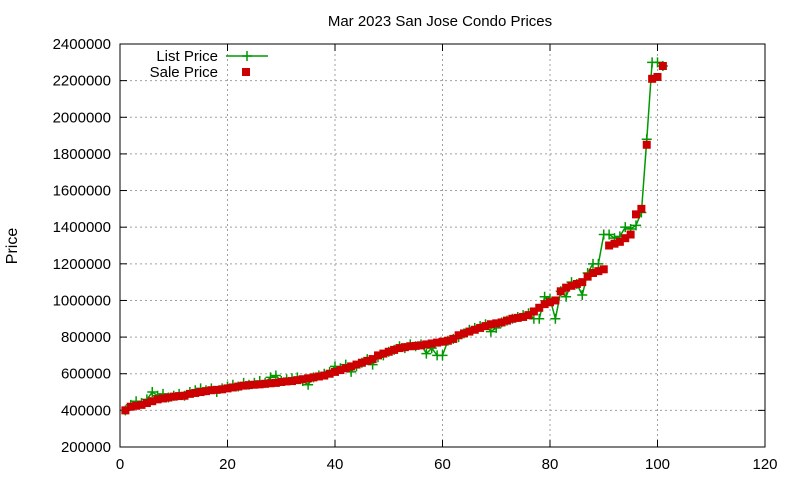 This screenshot has width=800, height=480. Describe the element at coordinates (657, 464) in the screenshot. I see `x-tick-label: 100` at that location.